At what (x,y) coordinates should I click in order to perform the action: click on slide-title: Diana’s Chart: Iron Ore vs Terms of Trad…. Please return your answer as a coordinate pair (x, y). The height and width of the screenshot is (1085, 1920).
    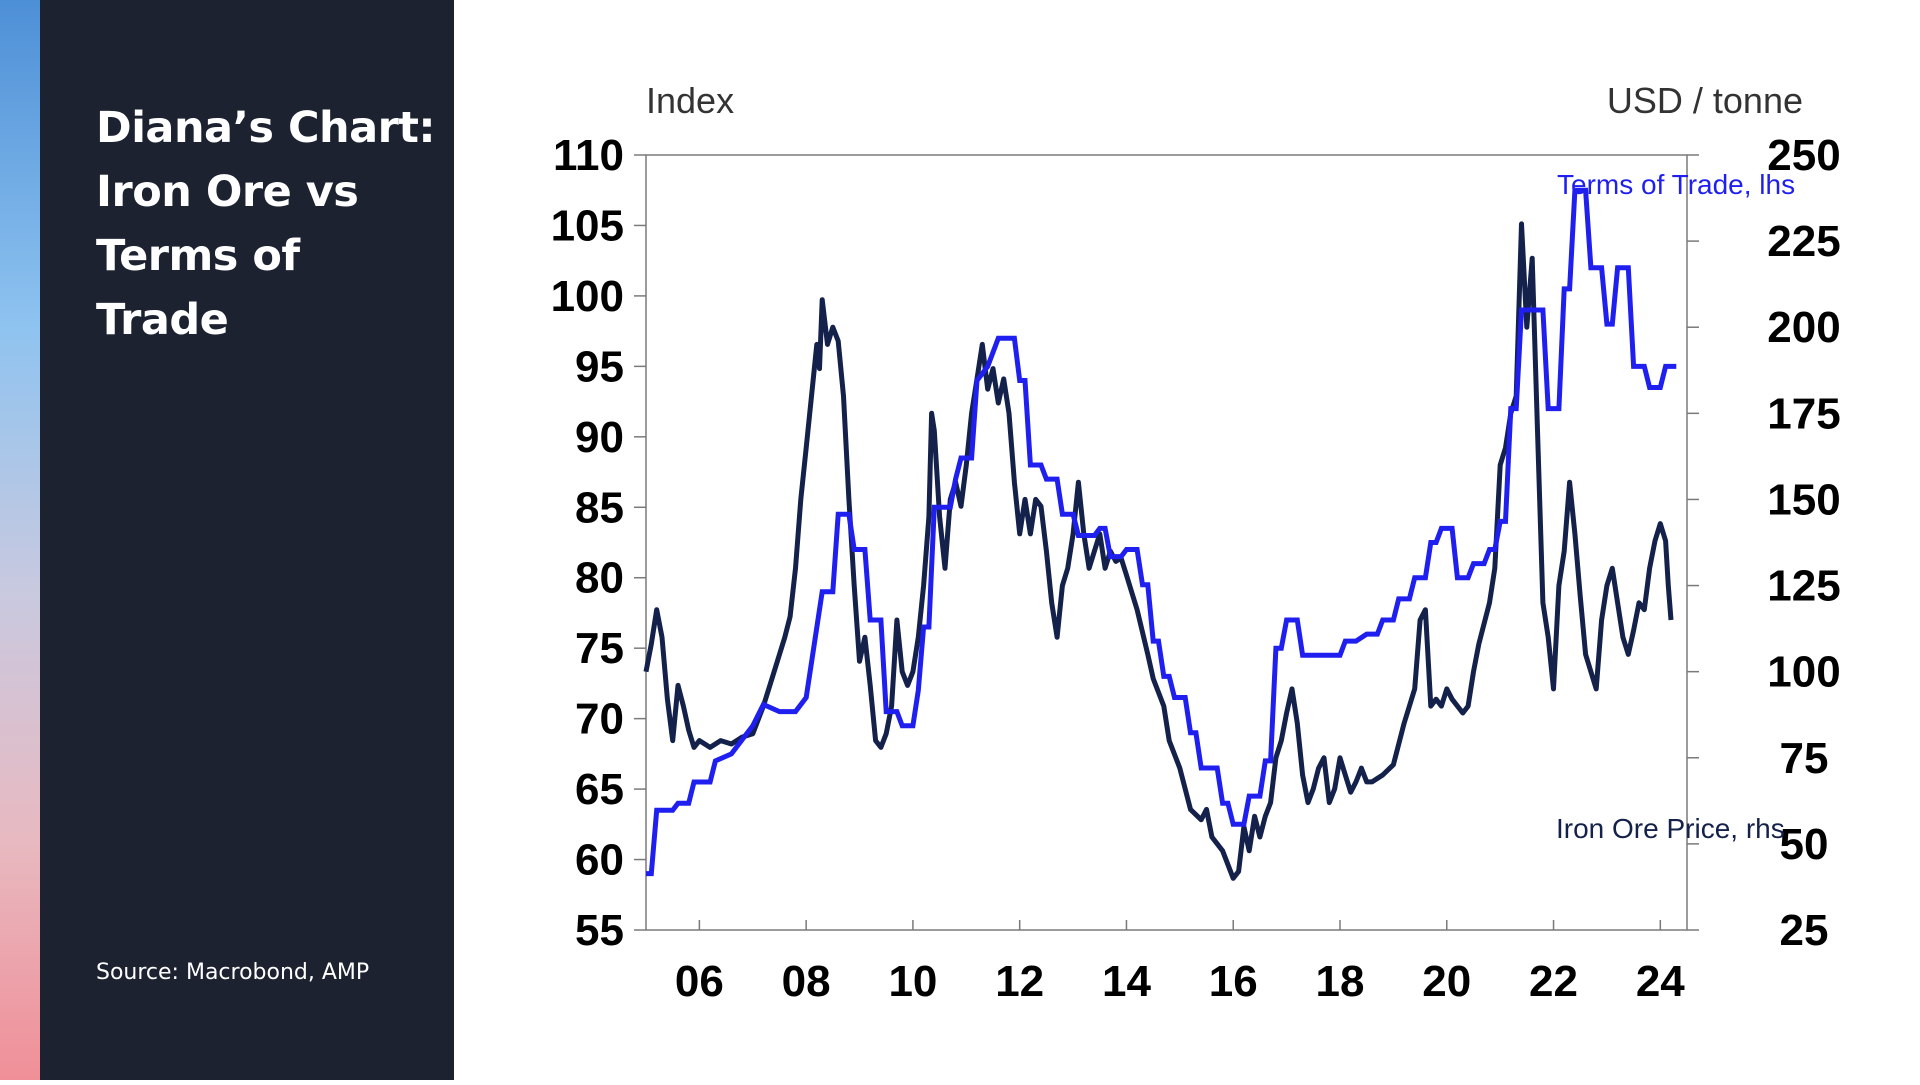
    Looking at the image, I should click on (266, 224).